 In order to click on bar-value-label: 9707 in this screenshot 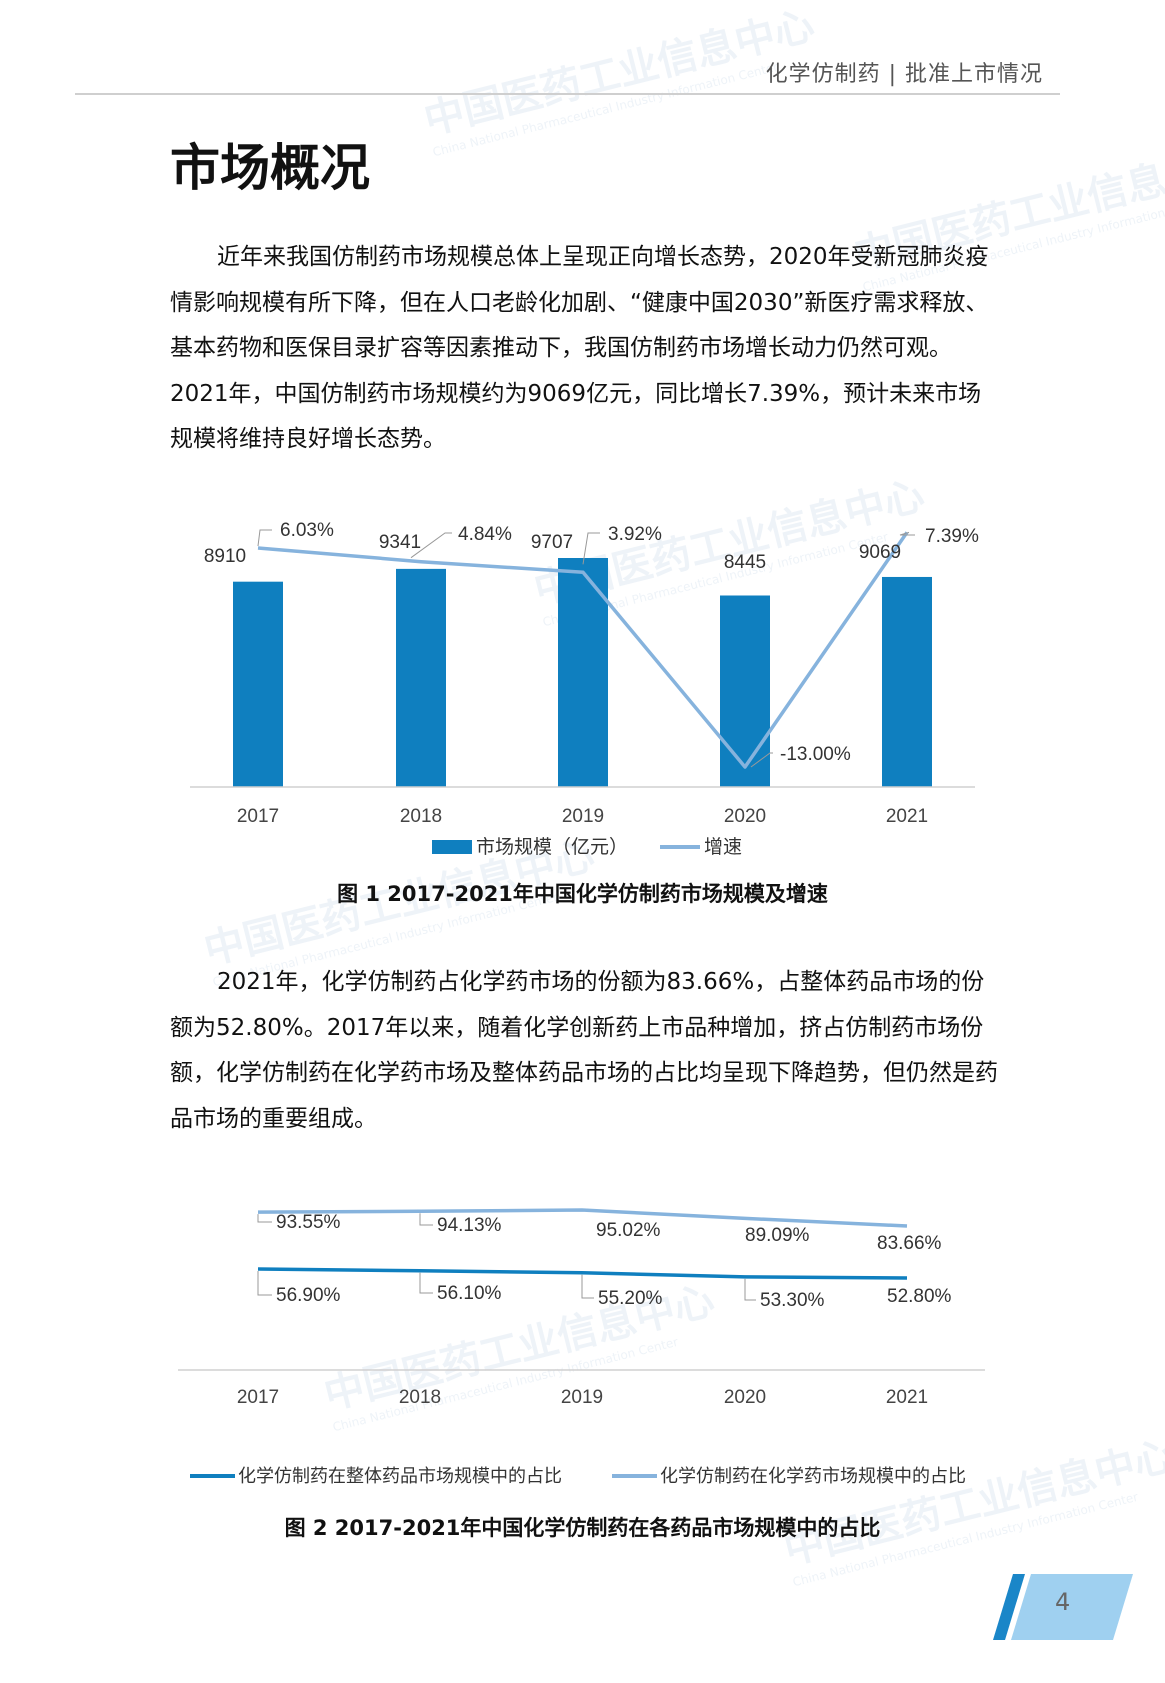, I will do `click(552, 542)`.